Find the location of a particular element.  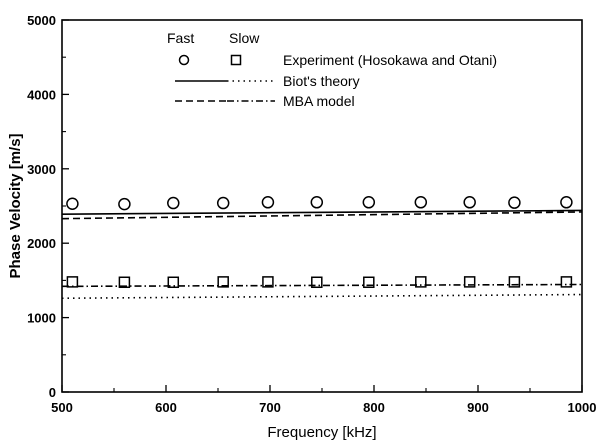

x-tick-label: 900 is located at coordinates (478, 407).